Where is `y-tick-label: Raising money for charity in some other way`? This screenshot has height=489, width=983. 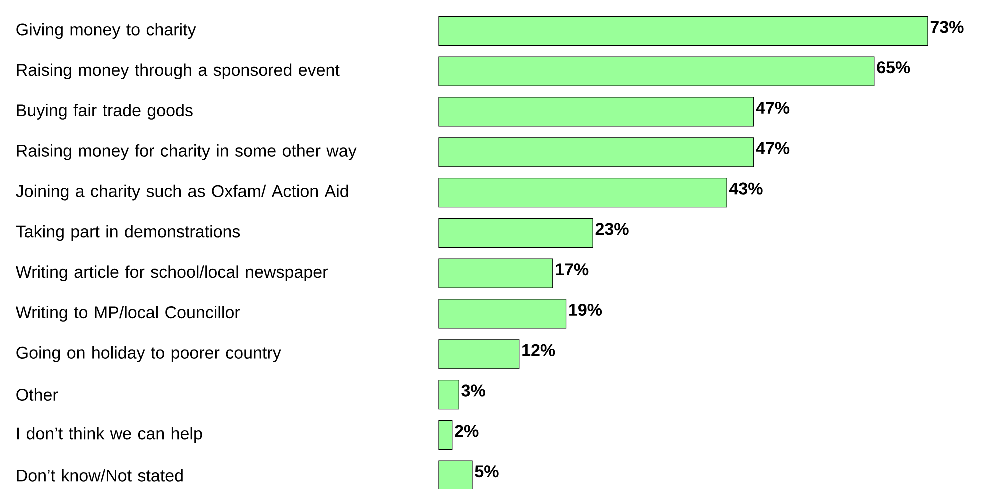 y-tick-label: Raising money for charity in some other way is located at coordinates (187, 152).